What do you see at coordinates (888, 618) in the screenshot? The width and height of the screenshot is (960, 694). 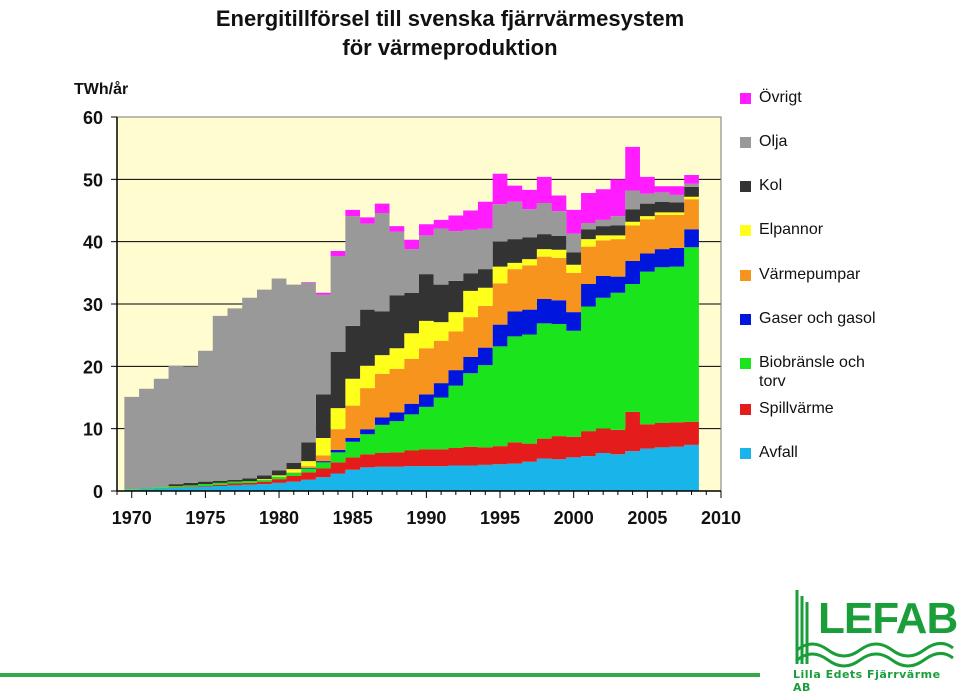 I see `lefab-logo-wordmark: LEFAB` at bounding box center [888, 618].